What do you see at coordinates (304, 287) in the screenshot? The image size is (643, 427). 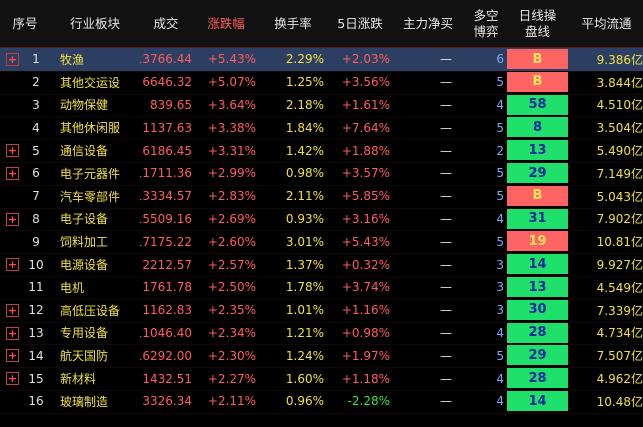 I see `turnover-value: 1.78%` at bounding box center [304, 287].